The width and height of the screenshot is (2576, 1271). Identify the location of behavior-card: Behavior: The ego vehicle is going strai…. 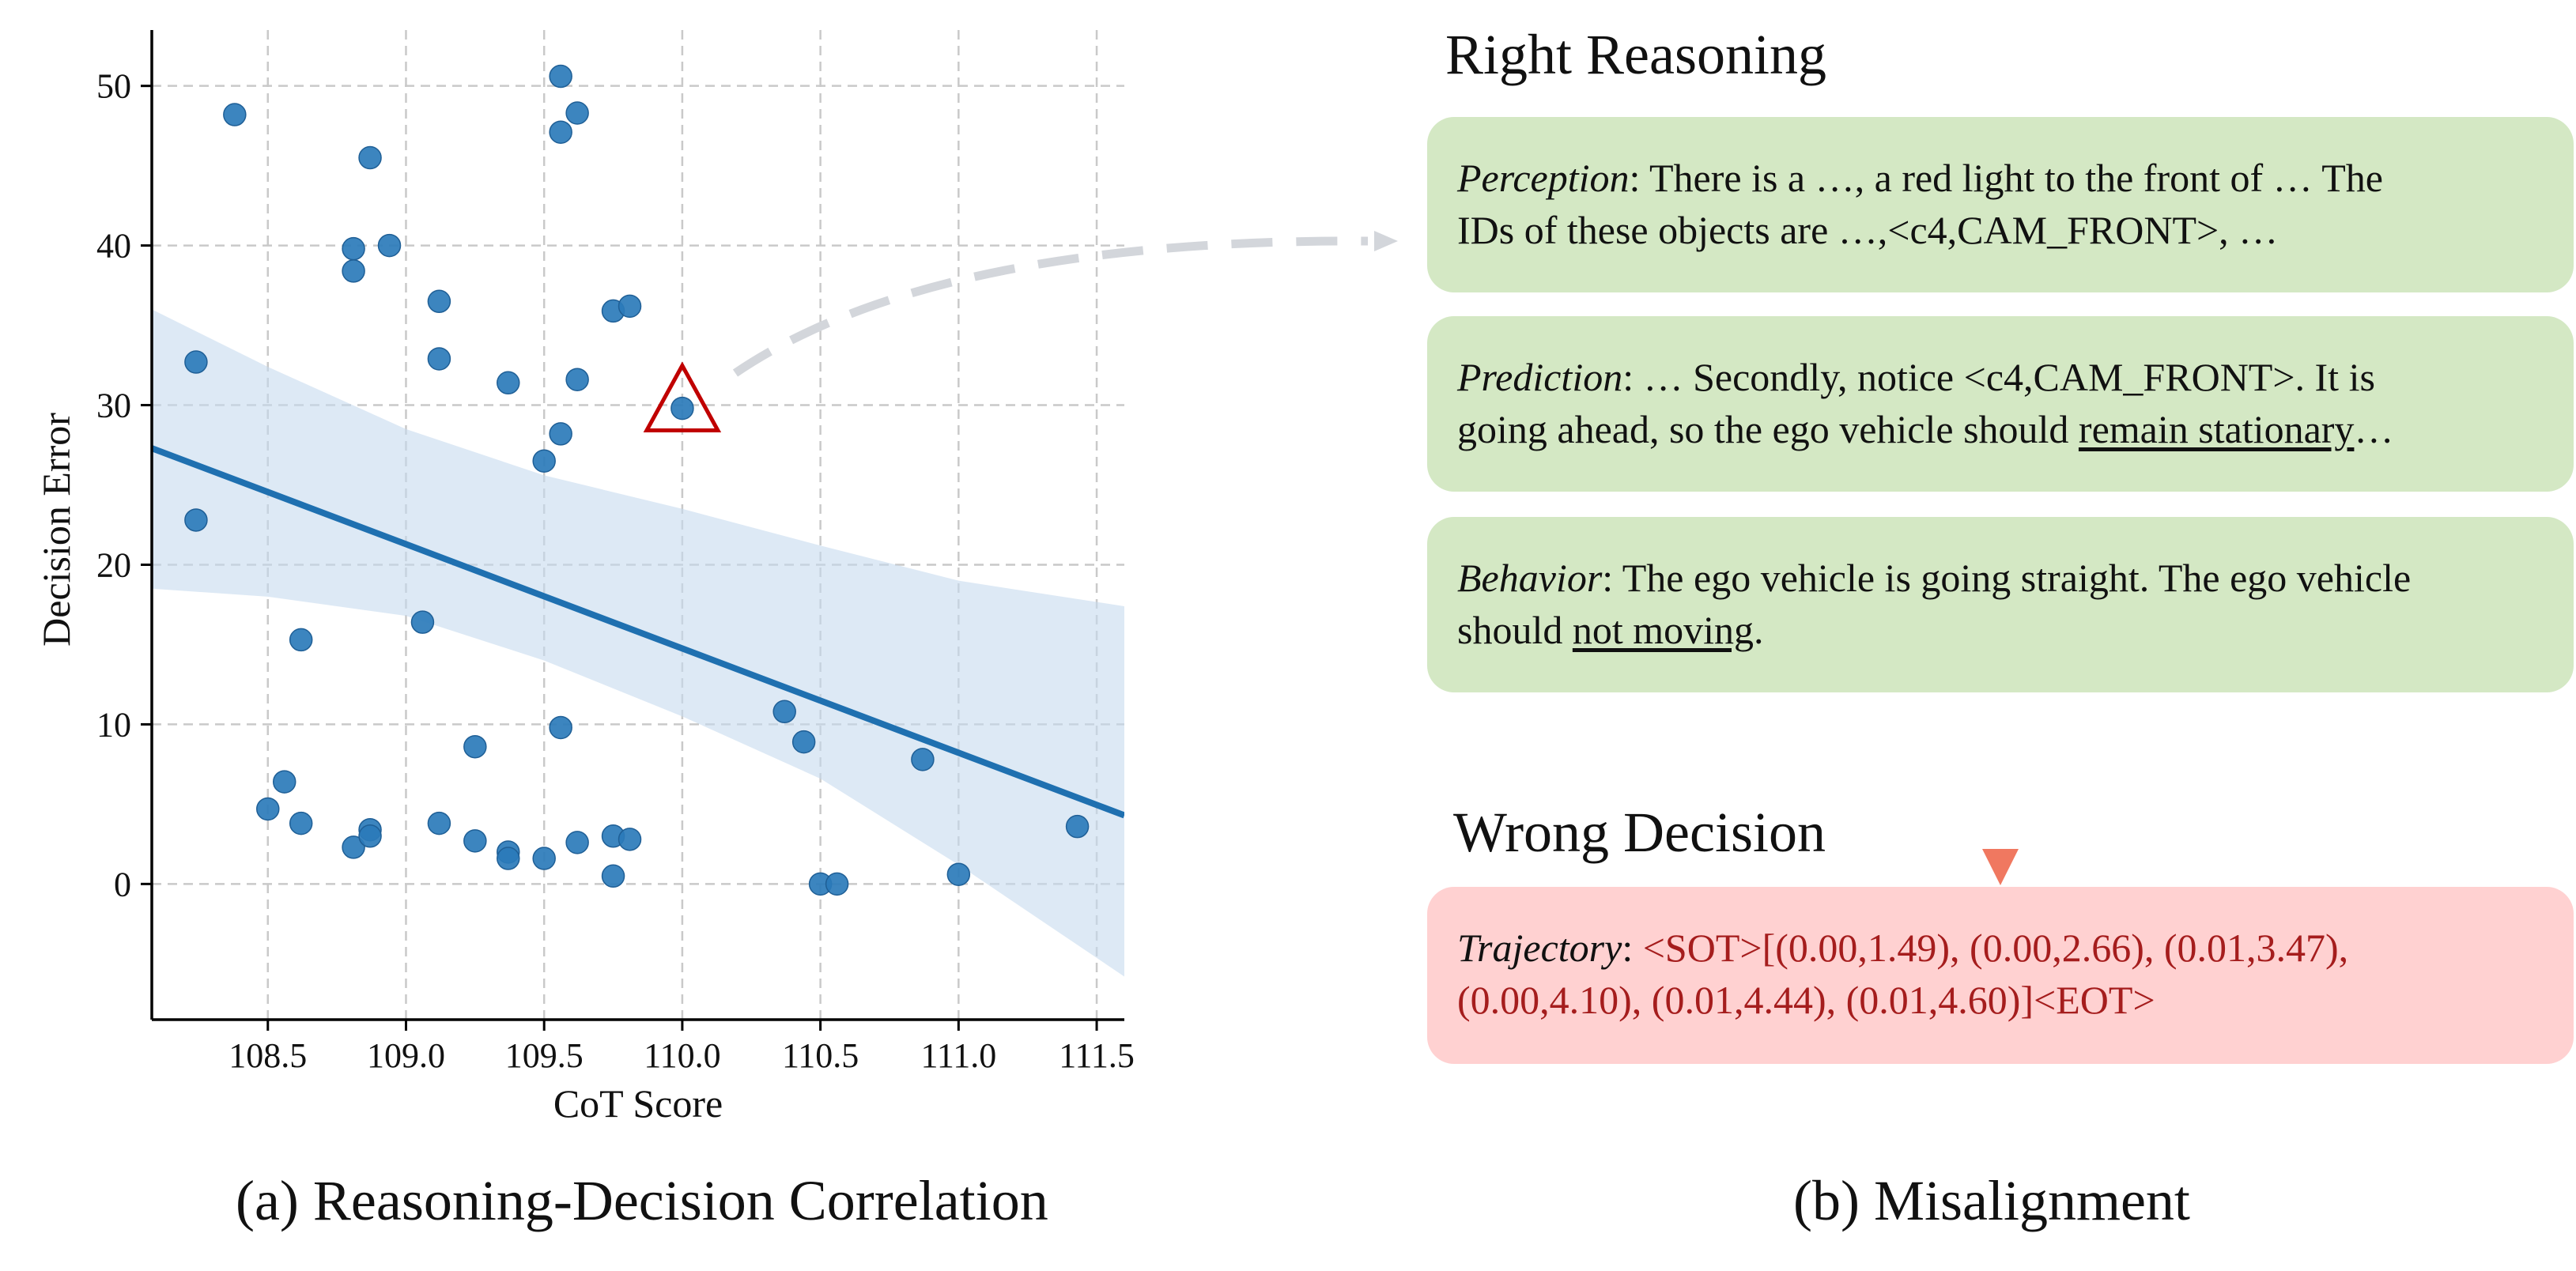
(2000, 604).